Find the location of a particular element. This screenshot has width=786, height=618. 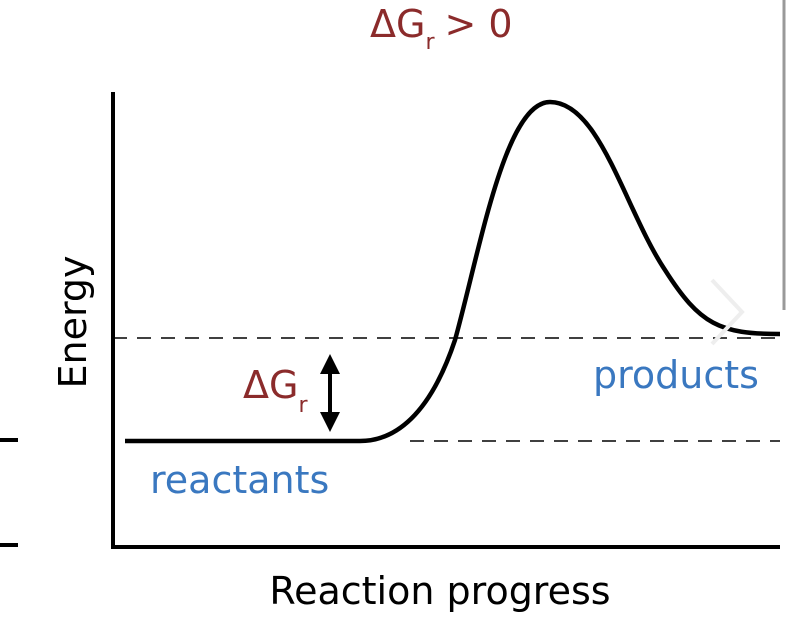

reactants-label: reactants is located at coordinates (239, 480).